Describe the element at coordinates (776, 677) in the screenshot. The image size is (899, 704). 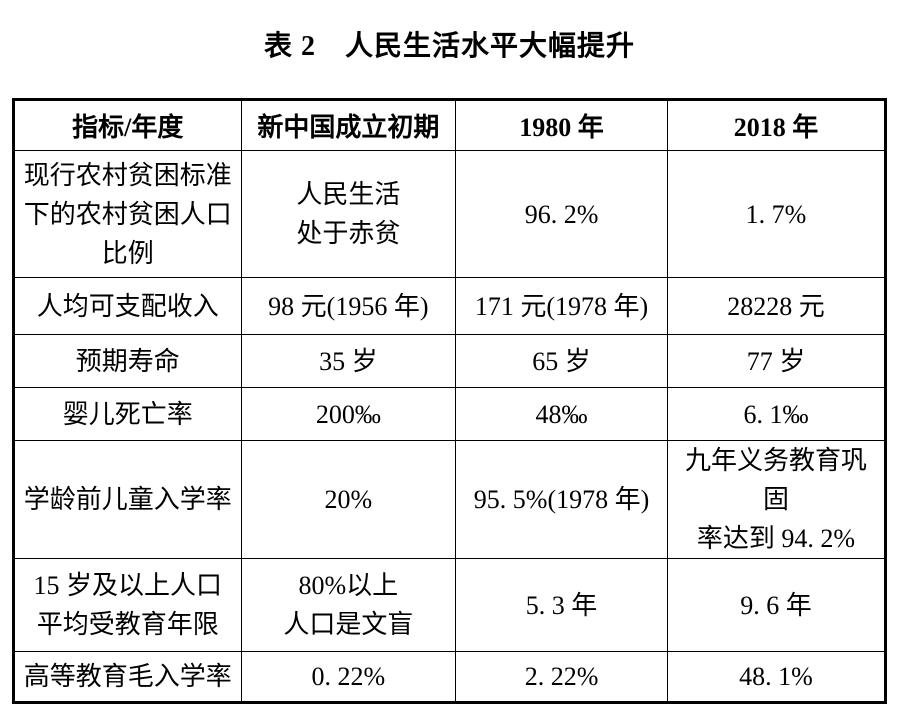
I see `table-cell: 48. 1%` at that location.